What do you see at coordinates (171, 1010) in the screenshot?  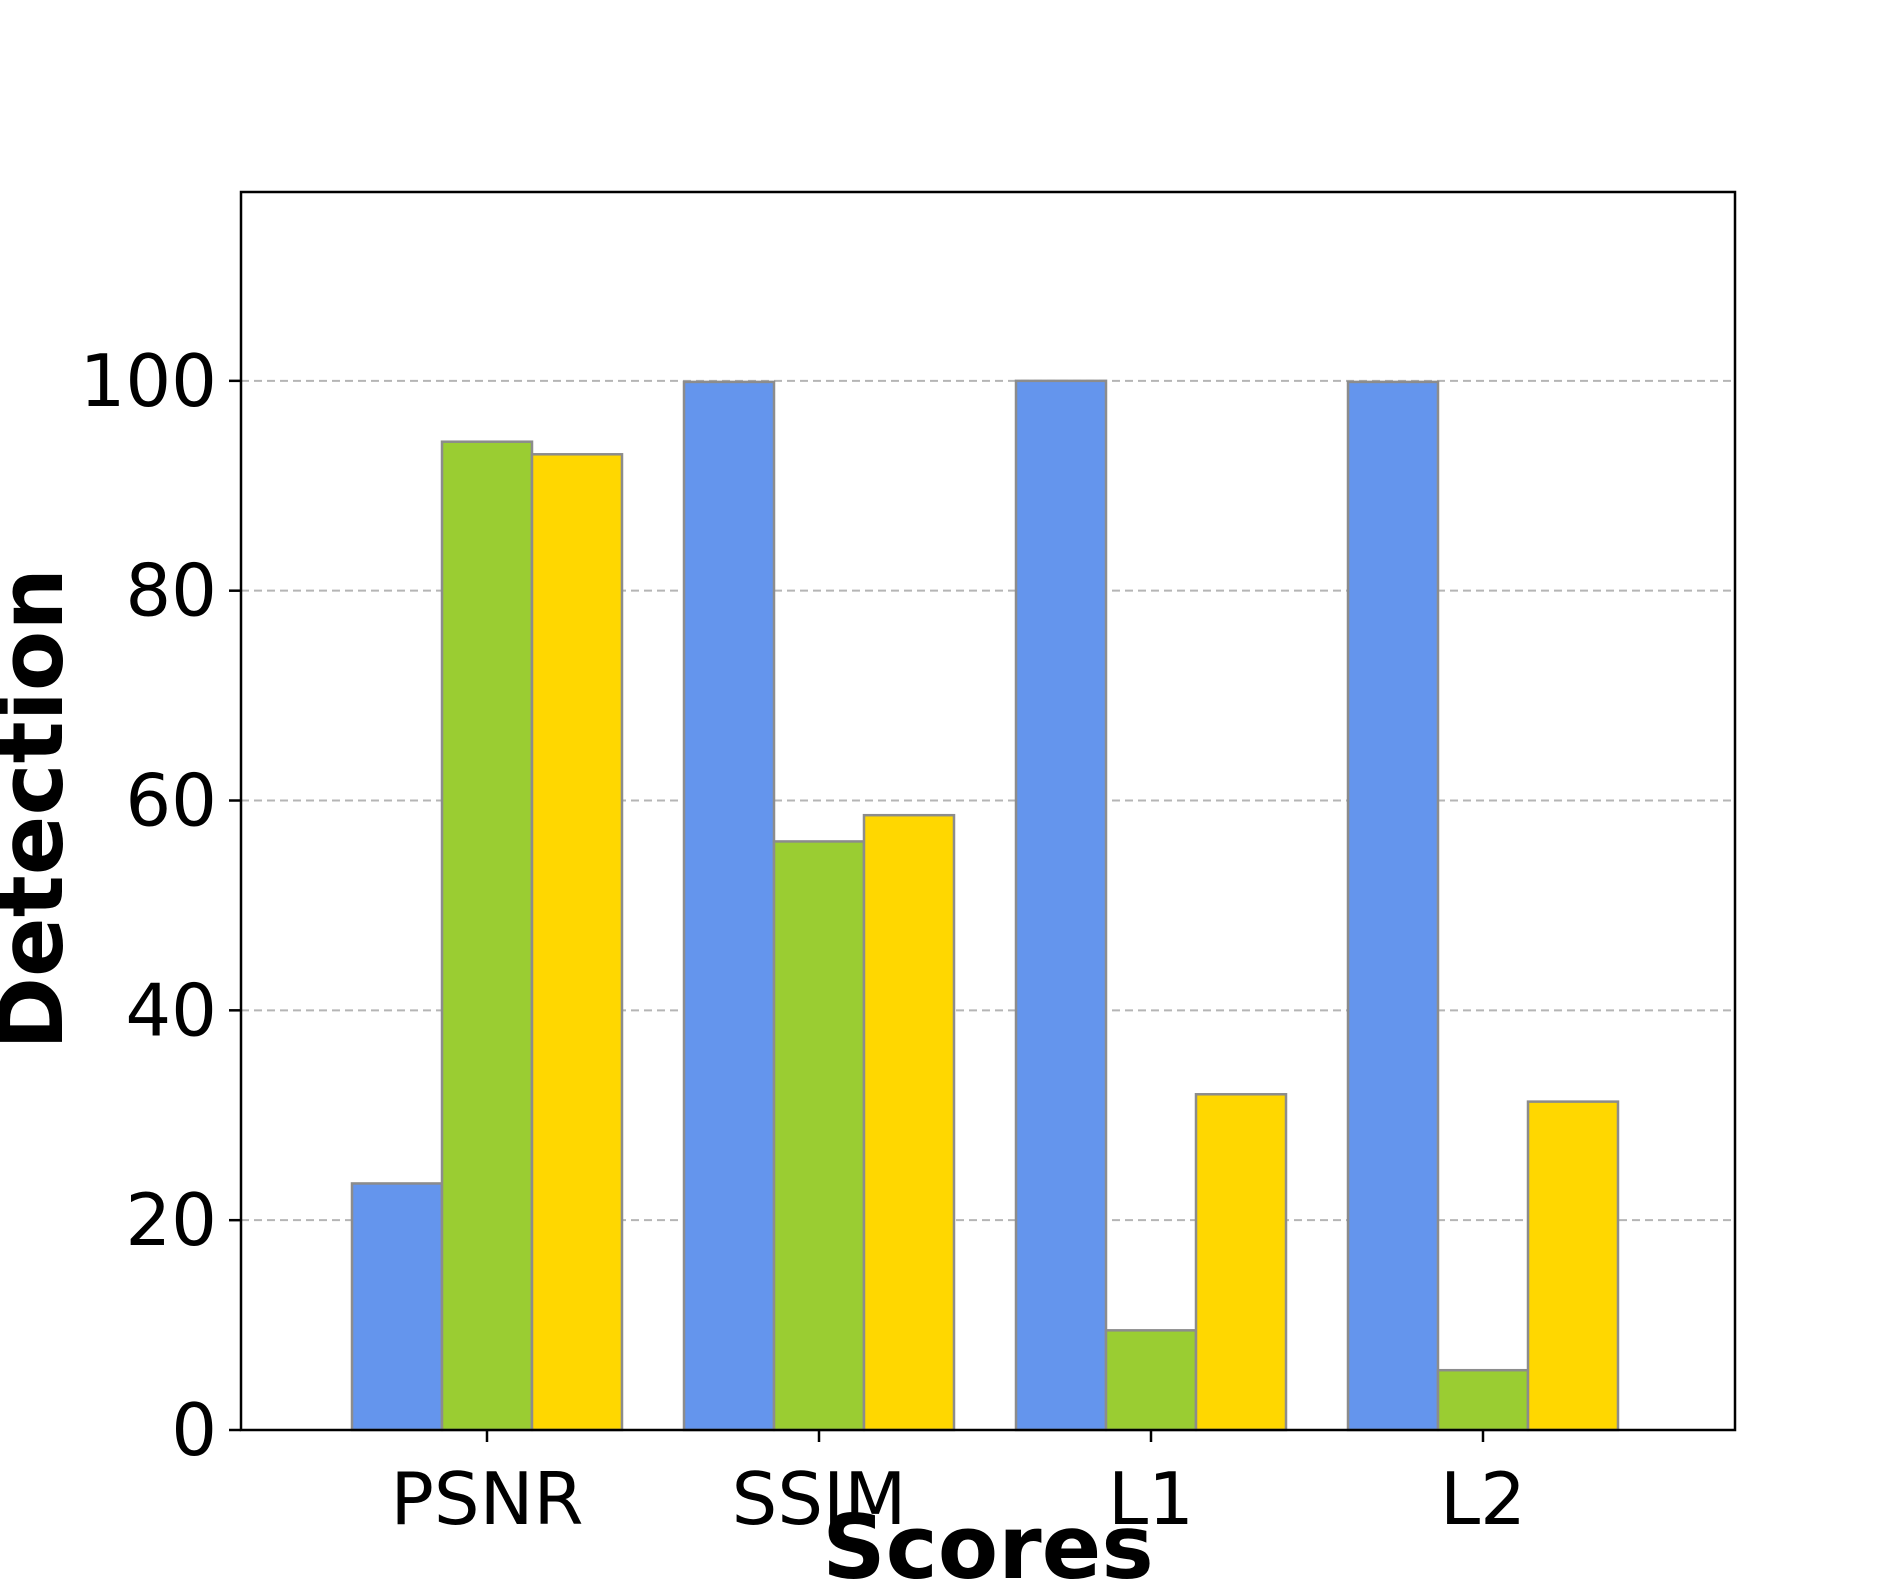 I see `y-tick-label: 40` at bounding box center [171, 1010].